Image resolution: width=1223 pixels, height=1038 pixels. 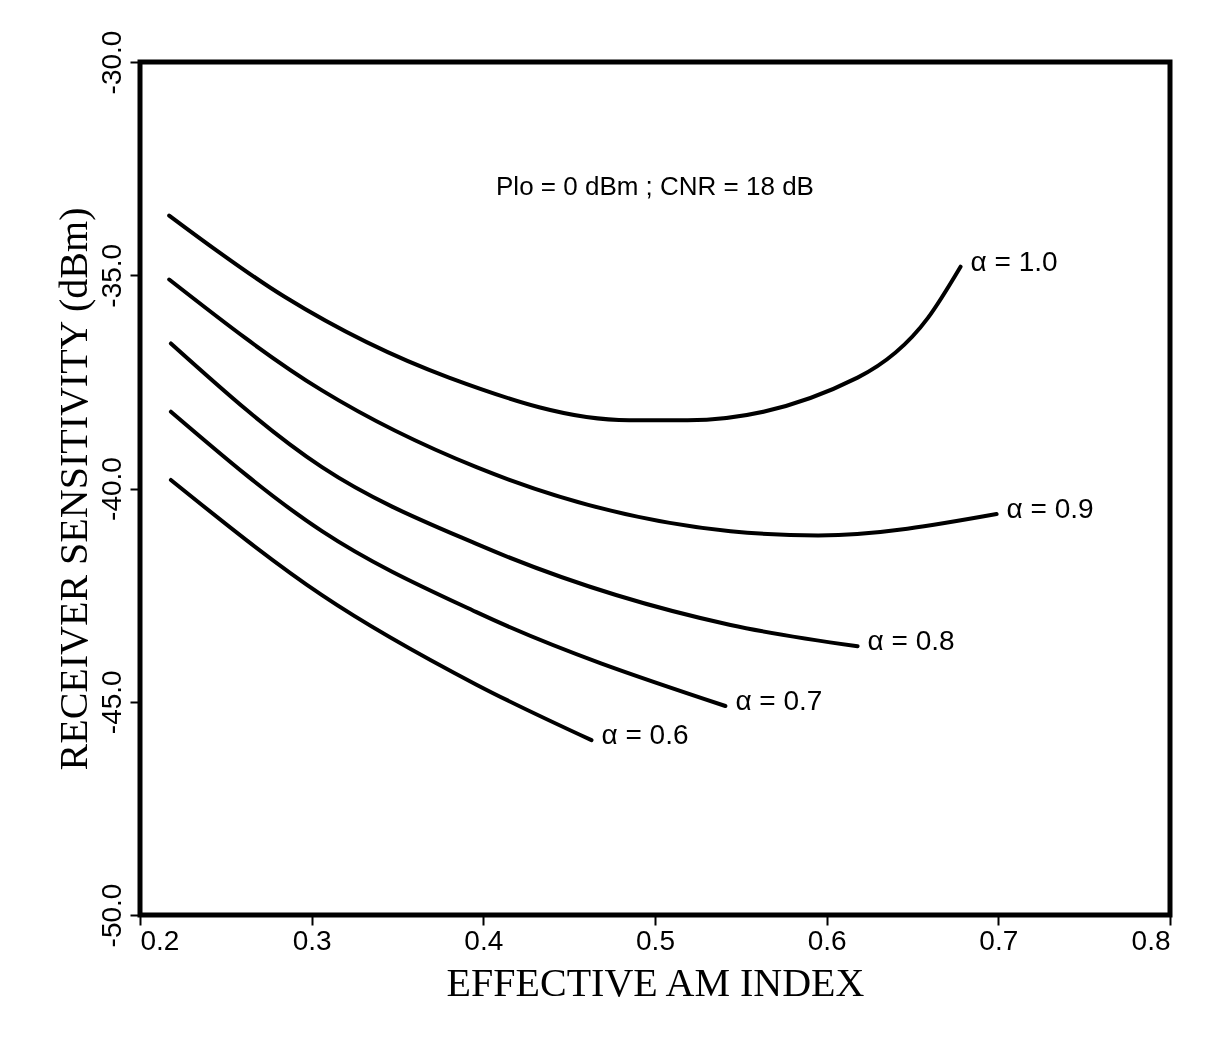 What do you see at coordinates (655, 982) in the screenshot?
I see `x-axis-title: EFFECTIVE AM INDEX` at bounding box center [655, 982].